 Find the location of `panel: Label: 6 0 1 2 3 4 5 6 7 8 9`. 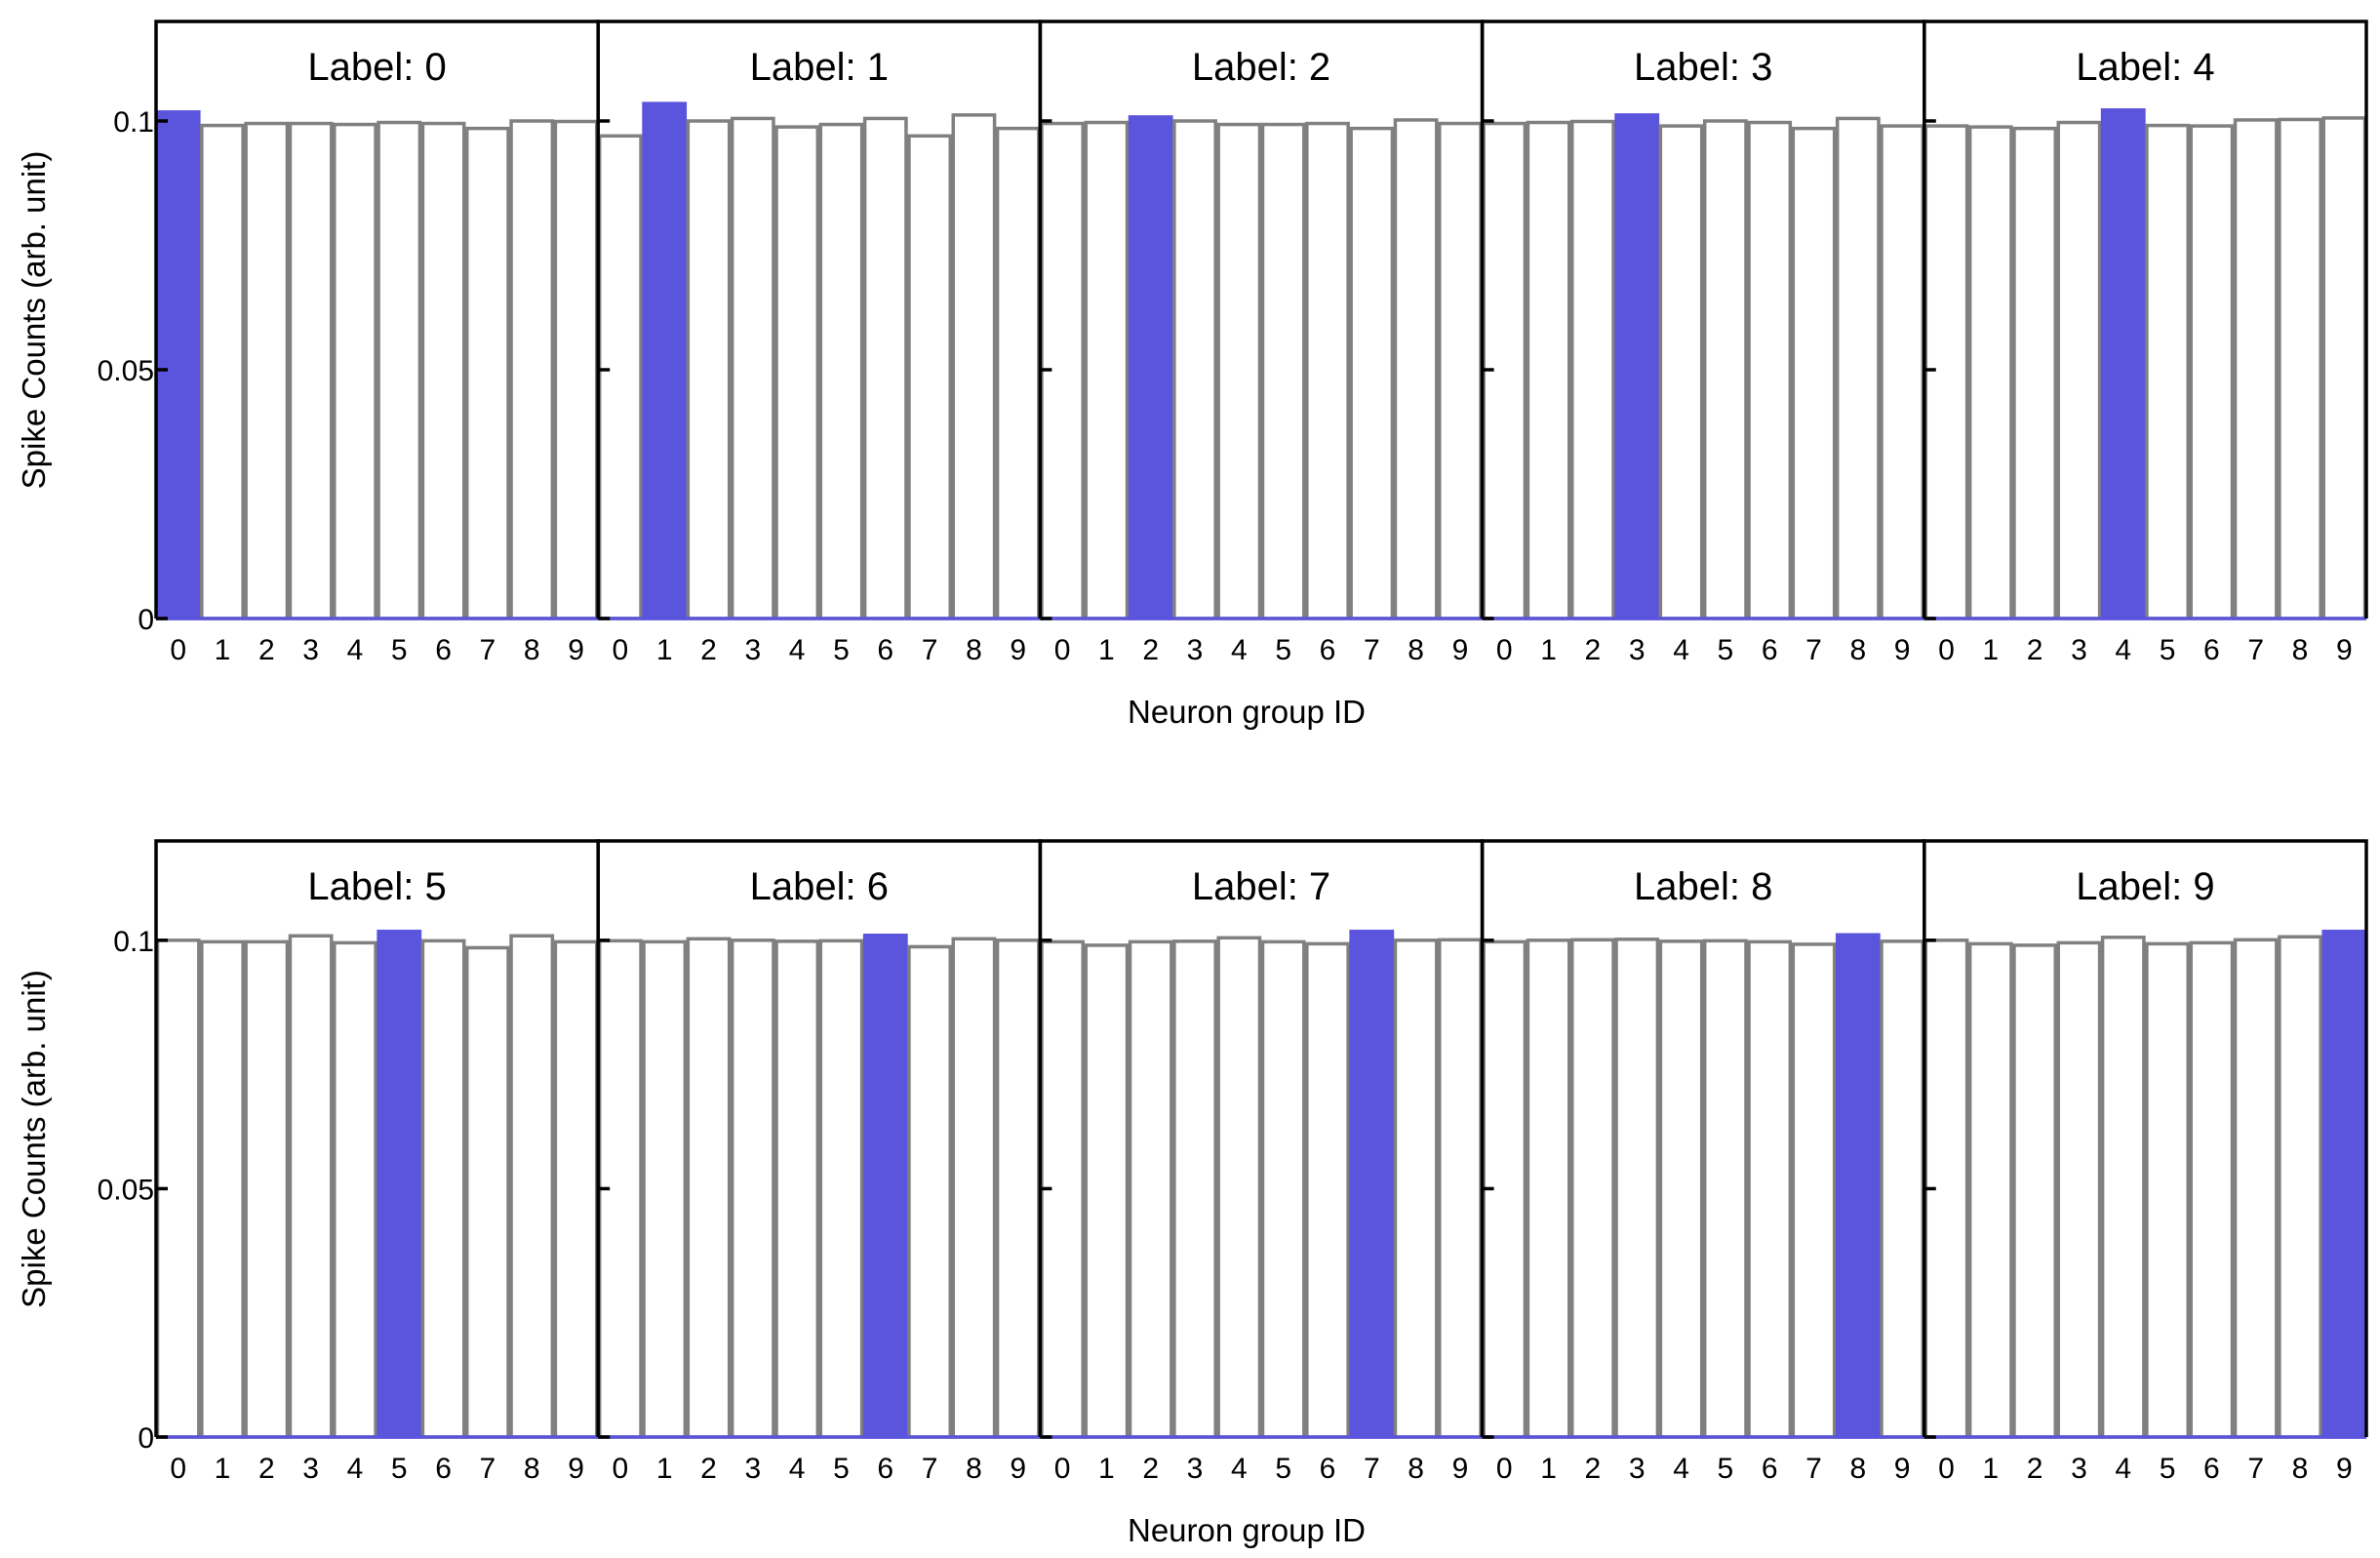

panel: Label: 6 0 1 2 3 4 5 6 7 8 9 is located at coordinates (819, 1162).